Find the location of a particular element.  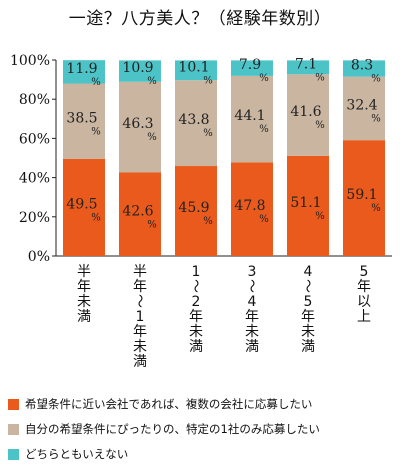

y-tick-label: 0% is located at coordinates (39, 257).